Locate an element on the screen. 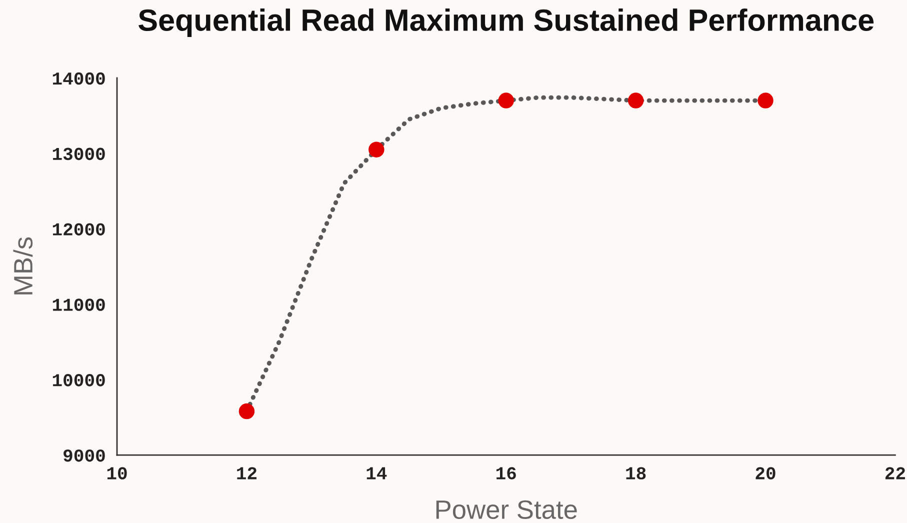 The width and height of the screenshot is (907, 523). y-tick-label: 14000 is located at coordinates (78, 78).